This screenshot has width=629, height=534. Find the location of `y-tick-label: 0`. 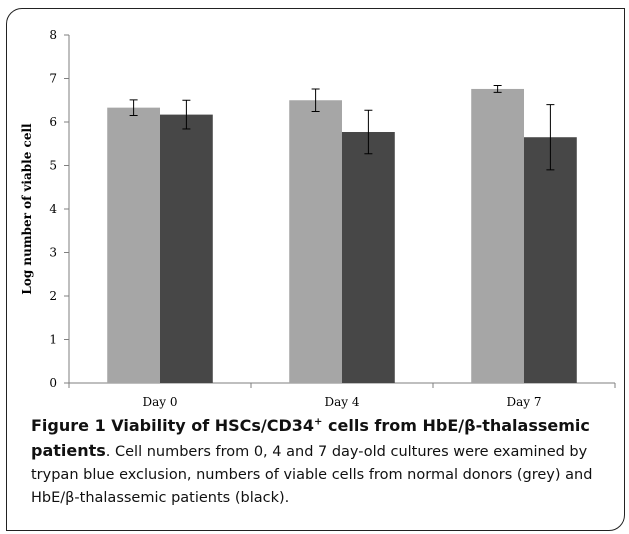

y-tick-label: 0 is located at coordinates (53, 383).